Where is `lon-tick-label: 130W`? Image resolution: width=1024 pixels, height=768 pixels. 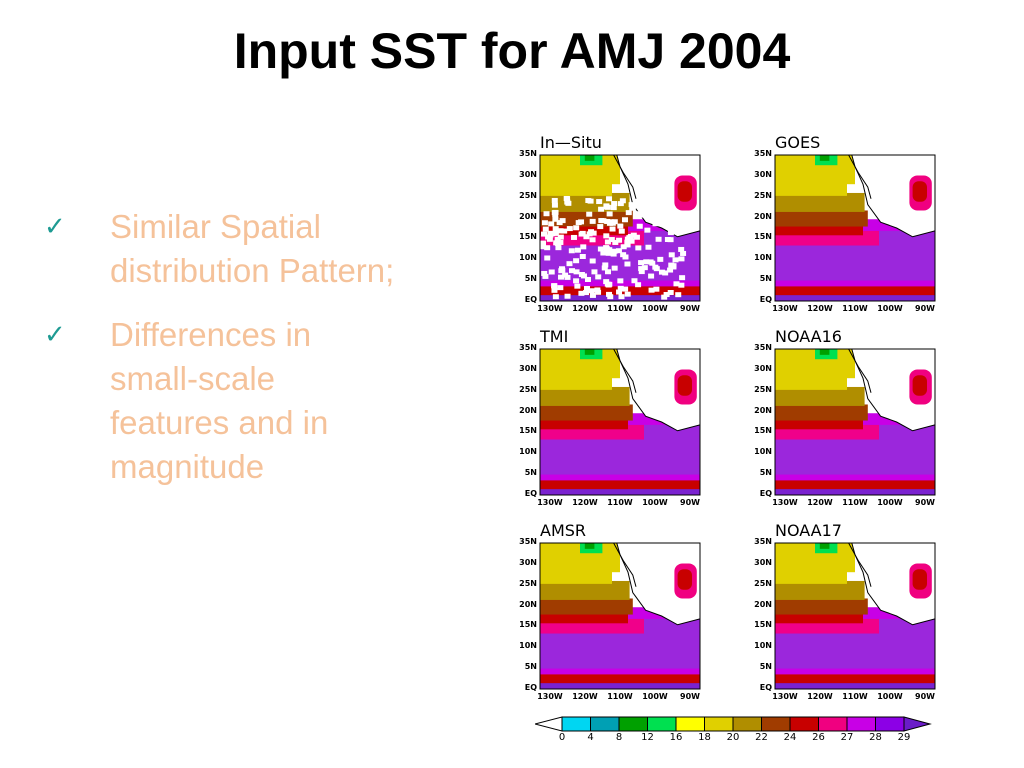
lon-tick-label: 130W is located at coordinates (785, 696).